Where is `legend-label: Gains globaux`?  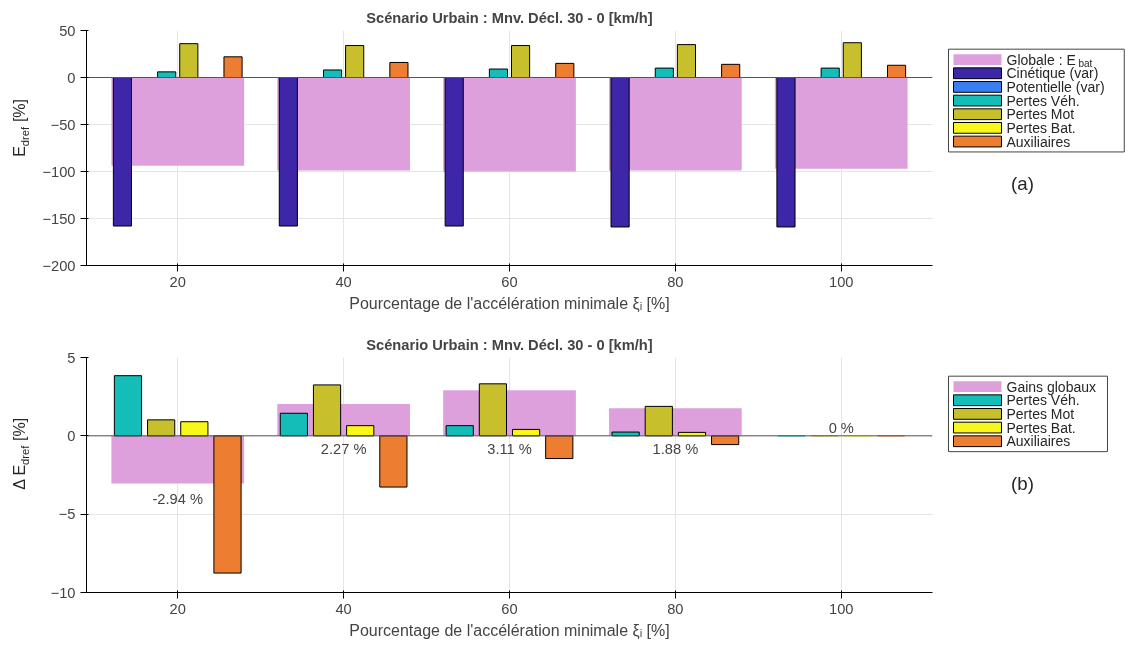 legend-label: Gains globaux is located at coordinates (1051, 386).